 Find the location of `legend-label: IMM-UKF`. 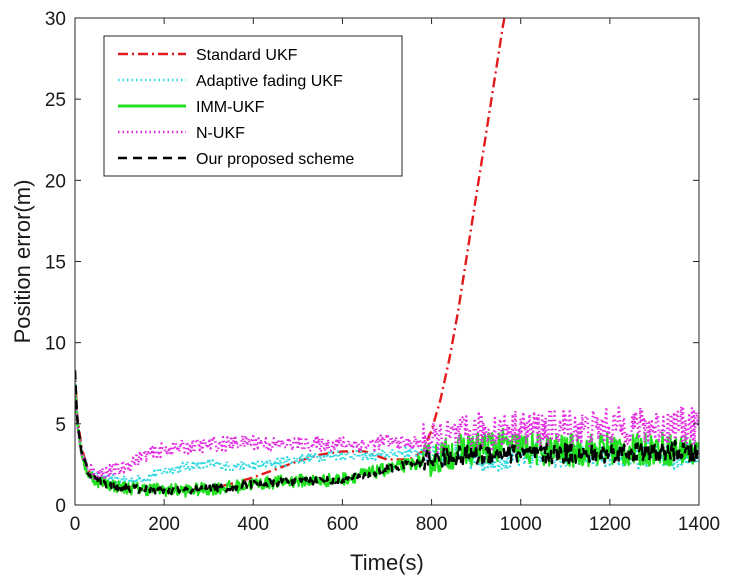

legend-label: IMM-UKF is located at coordinates (230, 107).